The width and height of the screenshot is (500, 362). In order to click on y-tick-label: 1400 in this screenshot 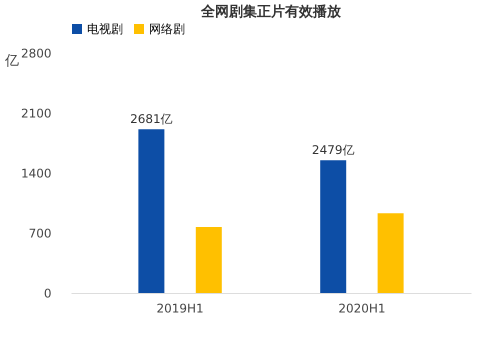, I will do `click(36, 173)`.